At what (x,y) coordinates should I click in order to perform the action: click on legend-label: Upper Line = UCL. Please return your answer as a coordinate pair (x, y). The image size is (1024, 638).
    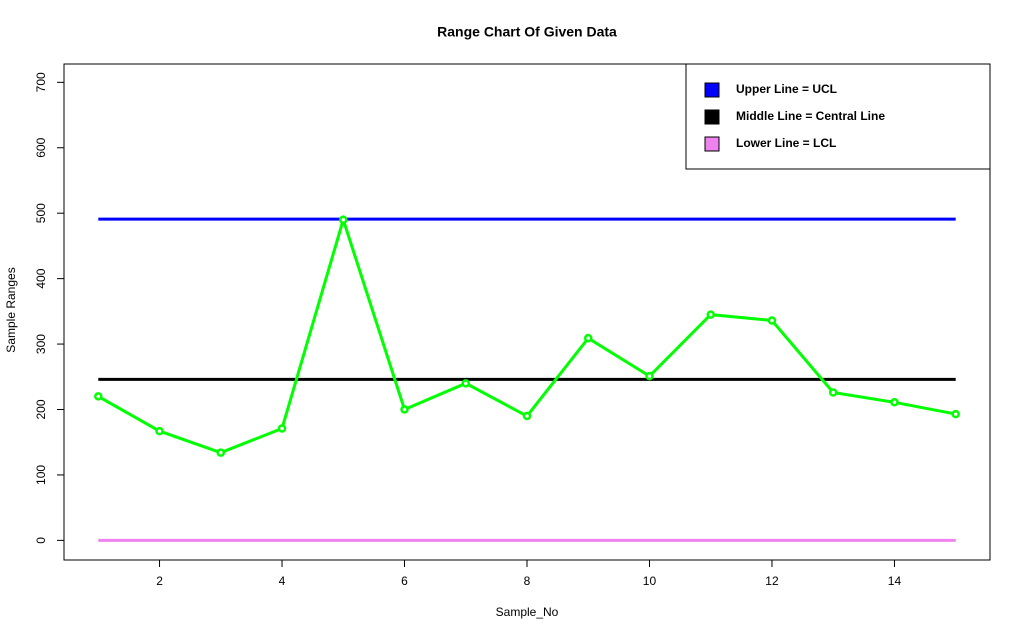
    Looking at the image, I should click on (786, 89).